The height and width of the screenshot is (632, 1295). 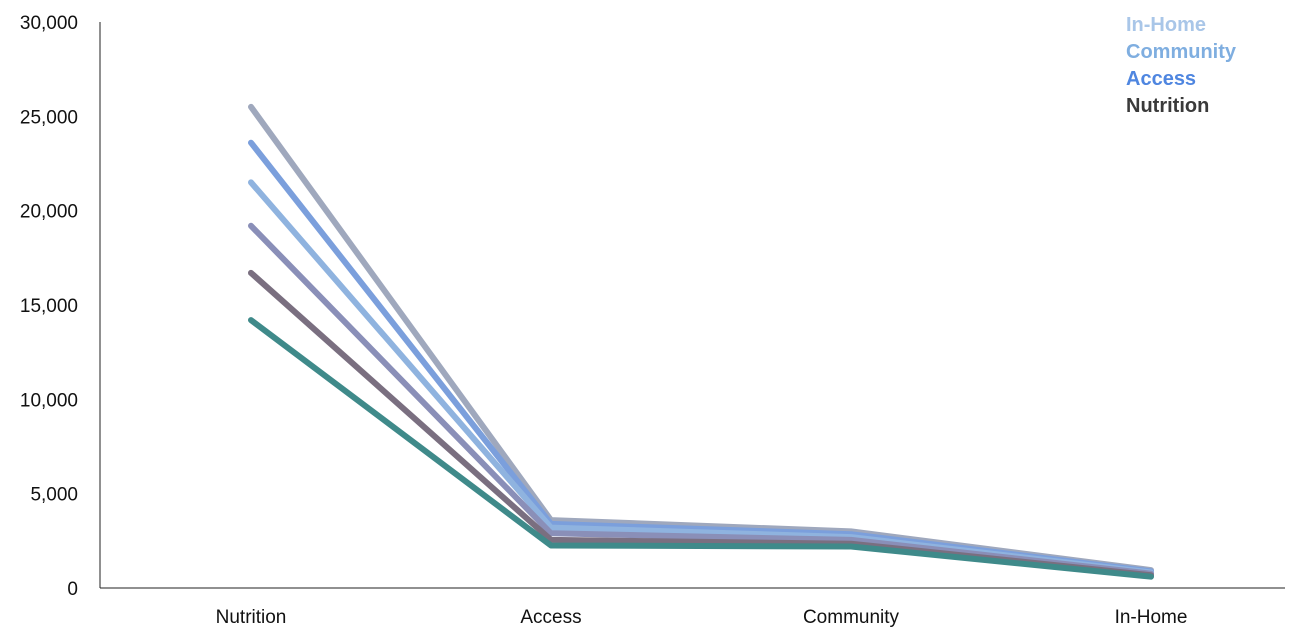 I want to click on legend-item-1: Community, so click(x=1181, y=52).